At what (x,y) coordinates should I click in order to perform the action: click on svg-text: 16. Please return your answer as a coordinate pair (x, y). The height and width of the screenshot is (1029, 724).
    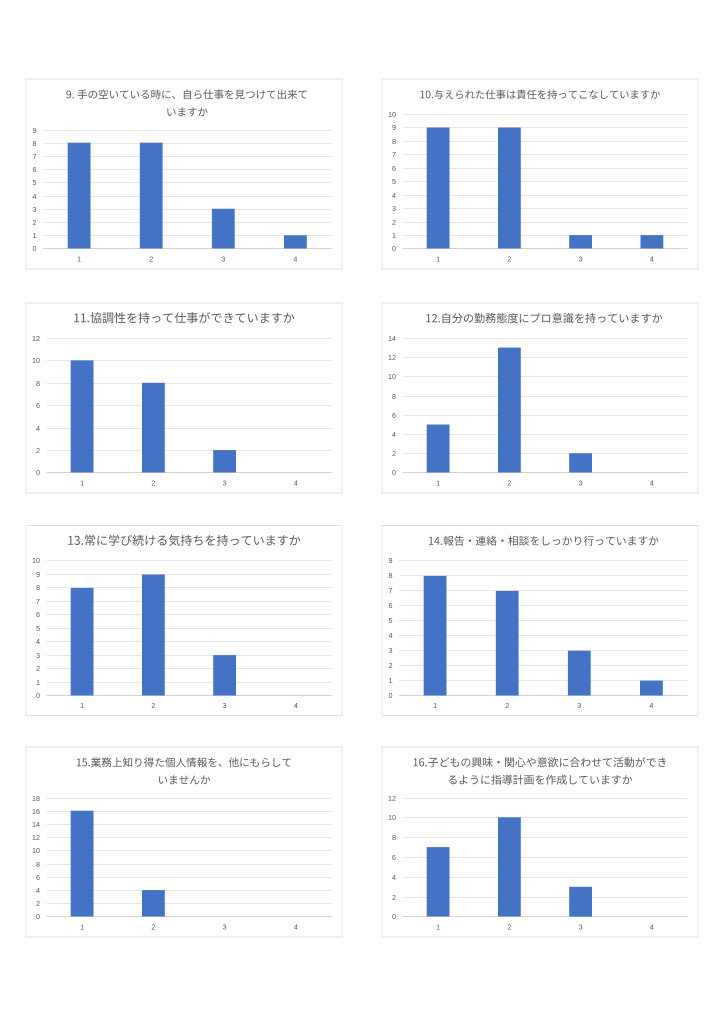
    Looking at the image, I should click on (36, 811).